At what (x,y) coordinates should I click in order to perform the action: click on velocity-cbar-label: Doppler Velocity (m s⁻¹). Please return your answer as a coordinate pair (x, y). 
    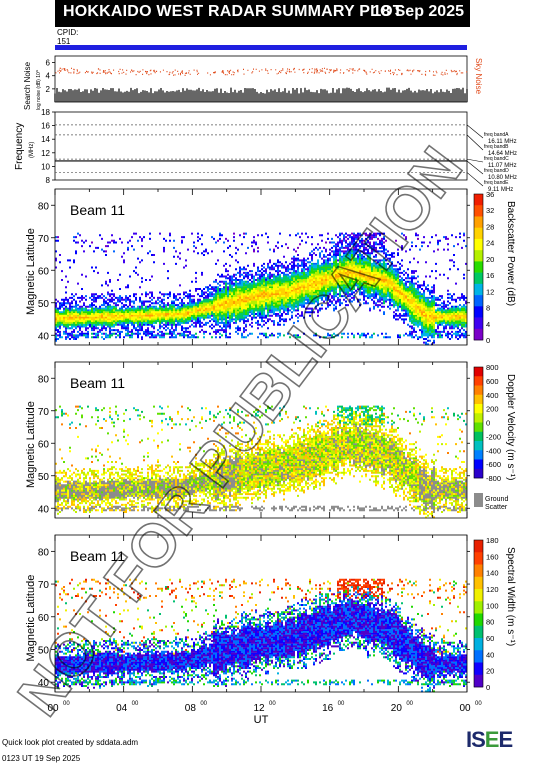
    Looking at the image, I should click on (510, 427).